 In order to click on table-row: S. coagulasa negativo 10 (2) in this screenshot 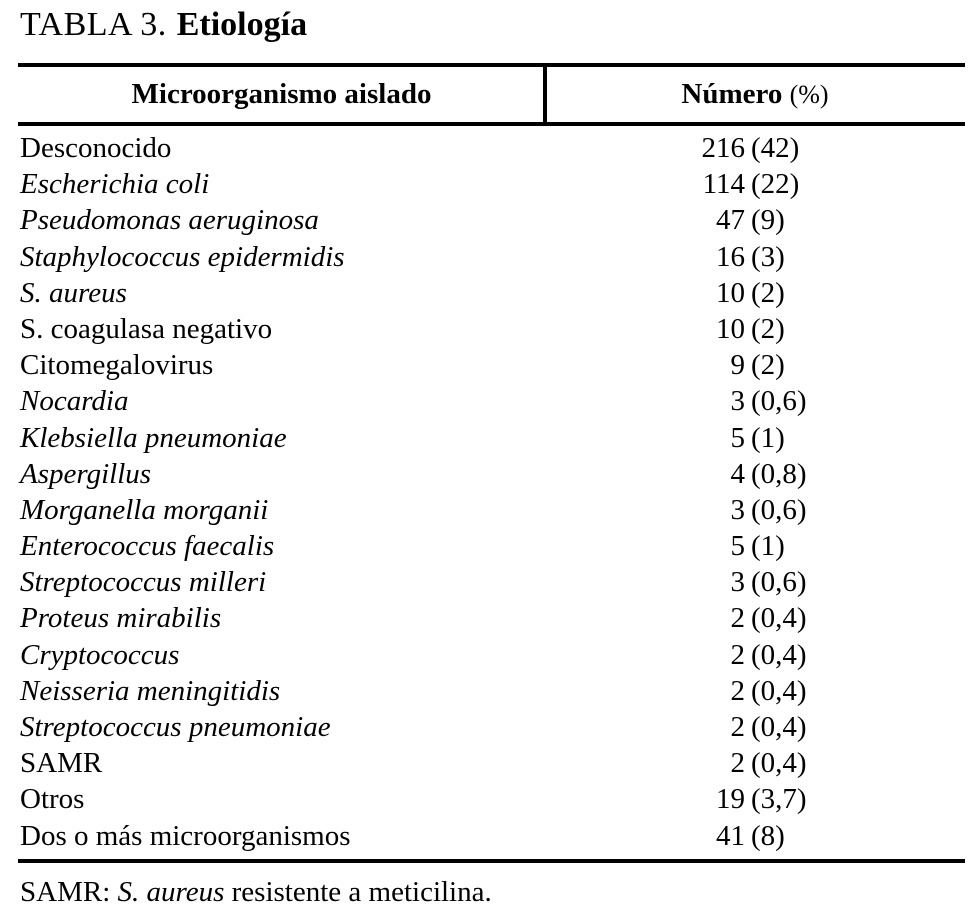, I will do `click(491, 329)`.